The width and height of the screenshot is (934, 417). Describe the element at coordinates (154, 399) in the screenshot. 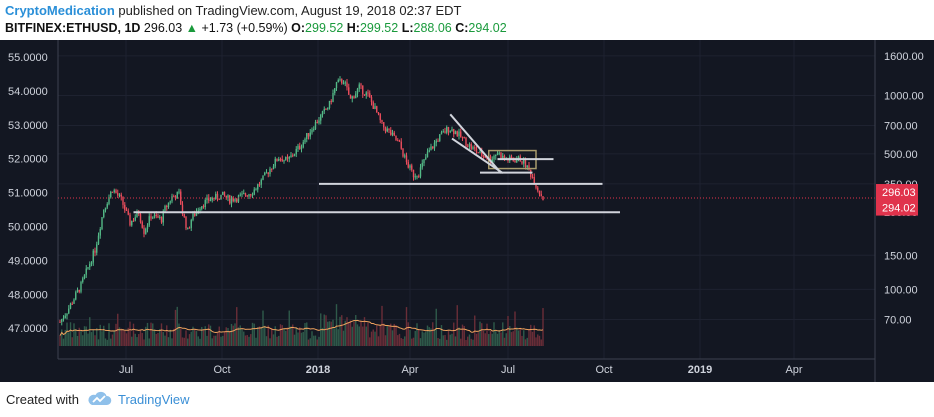

I see `tradingview-link: TradingView` at that location.